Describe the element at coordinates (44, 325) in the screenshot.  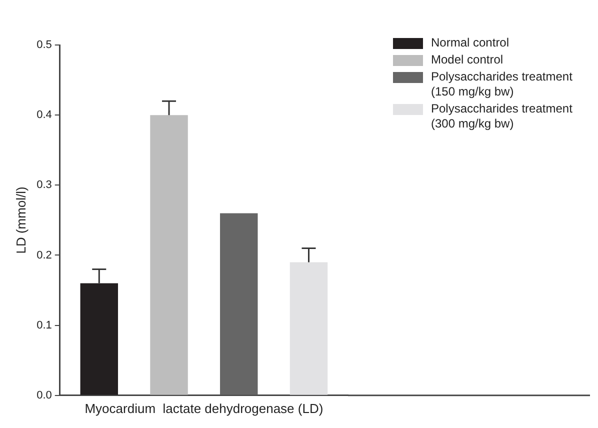
I see `y-tick-label: 0.1` at that location.